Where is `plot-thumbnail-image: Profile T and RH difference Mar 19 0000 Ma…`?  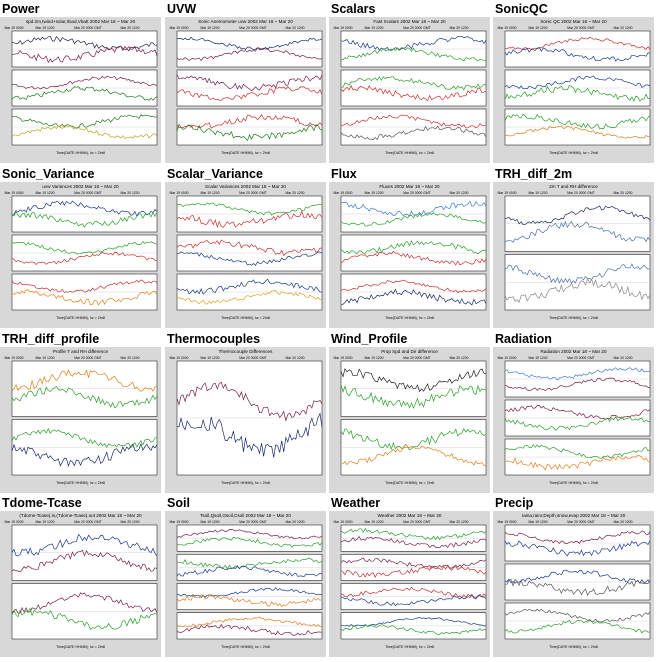
plot-thumbnail-image: Profile T and RH difference Mar 19 0000 Ma… is located at coordinates (80, 420).